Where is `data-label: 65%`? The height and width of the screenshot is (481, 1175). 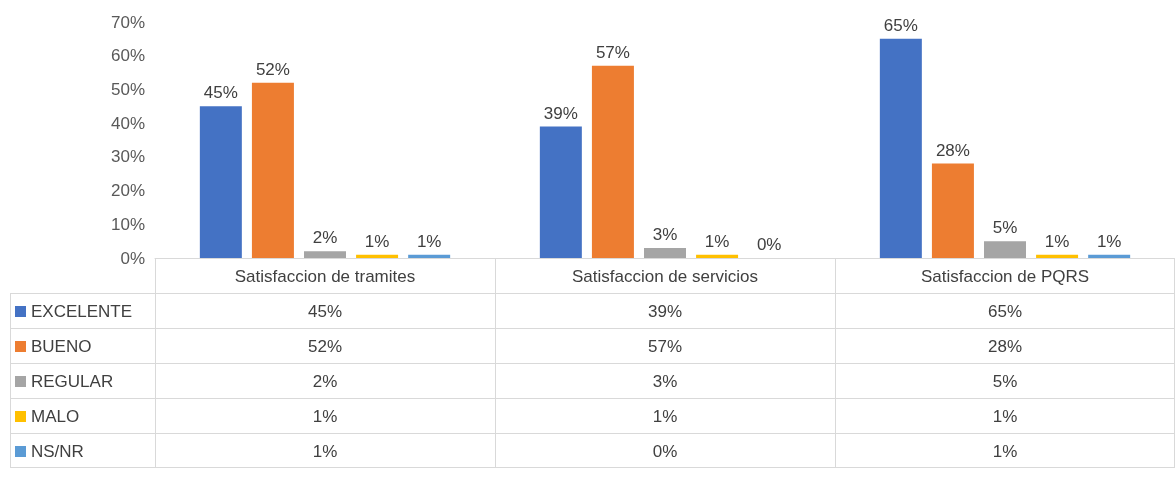 data-label: 65% is located at coordinates (1005, 311).